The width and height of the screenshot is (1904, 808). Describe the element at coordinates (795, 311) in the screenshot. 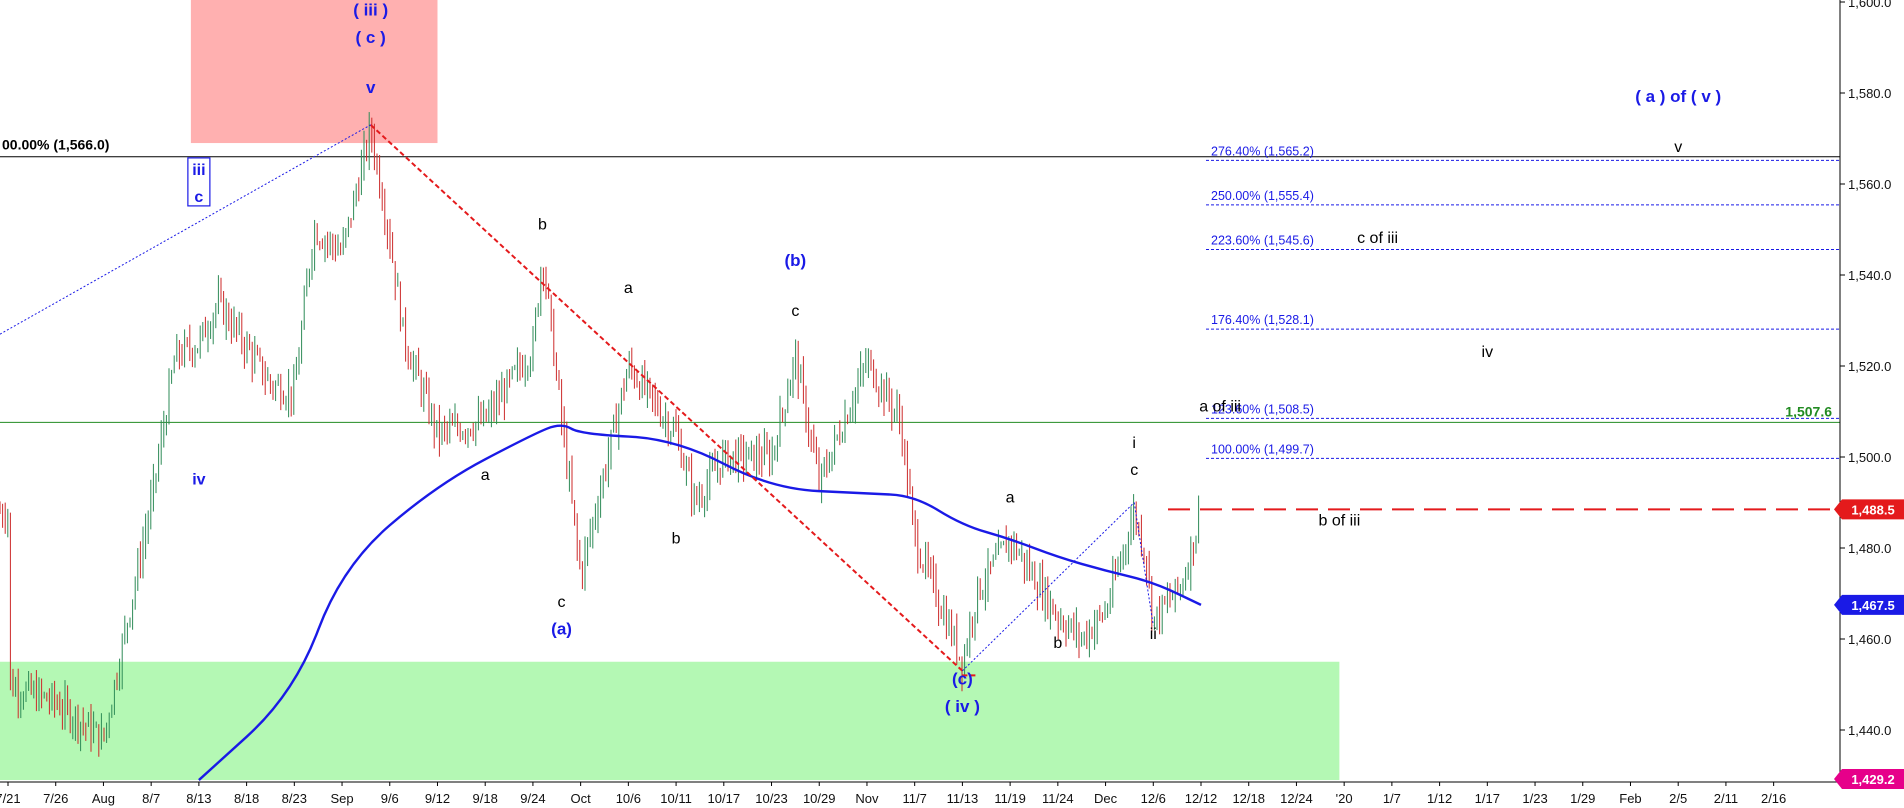

I see `annotation-13: c` at that location.